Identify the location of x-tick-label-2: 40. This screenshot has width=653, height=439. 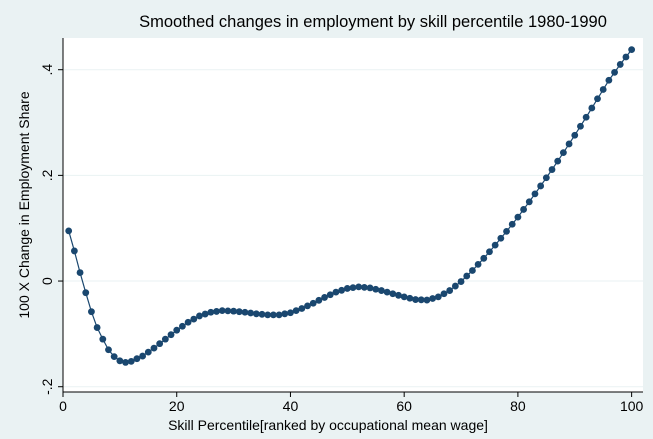
(291, 406).